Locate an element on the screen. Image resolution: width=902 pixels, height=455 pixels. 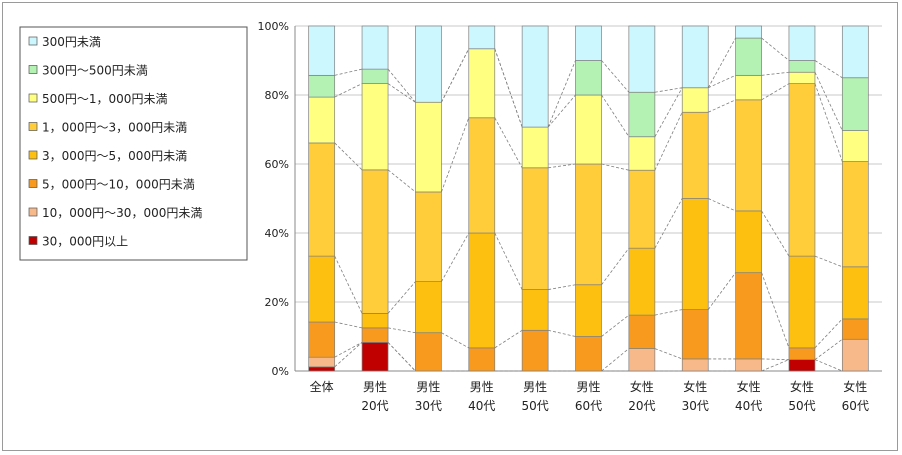
y-tick-label: 100% is located at coordinates (273, 26).